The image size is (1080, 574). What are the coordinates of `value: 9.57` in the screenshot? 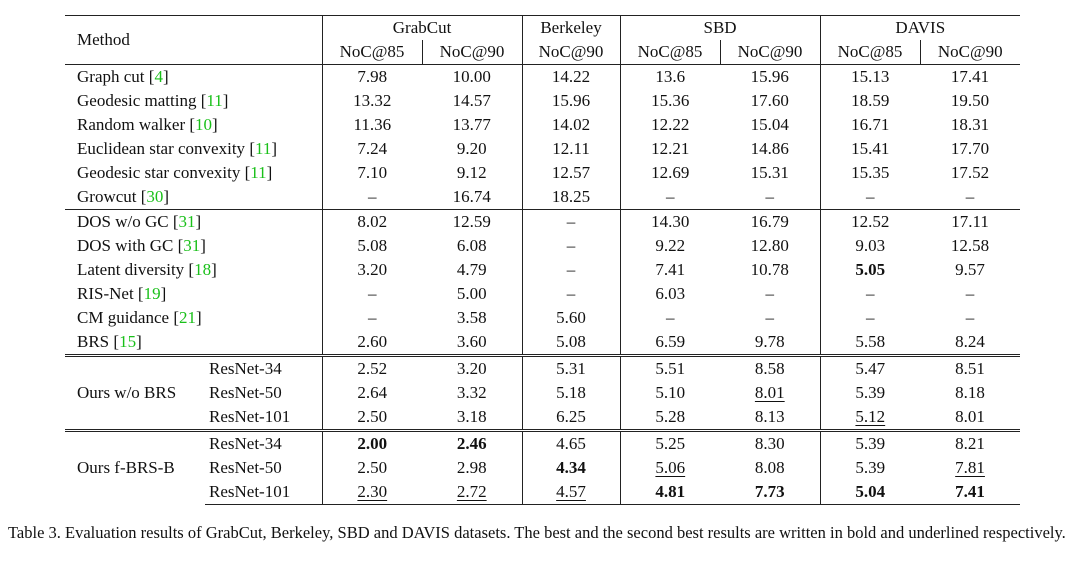 It's located at (970, 269).